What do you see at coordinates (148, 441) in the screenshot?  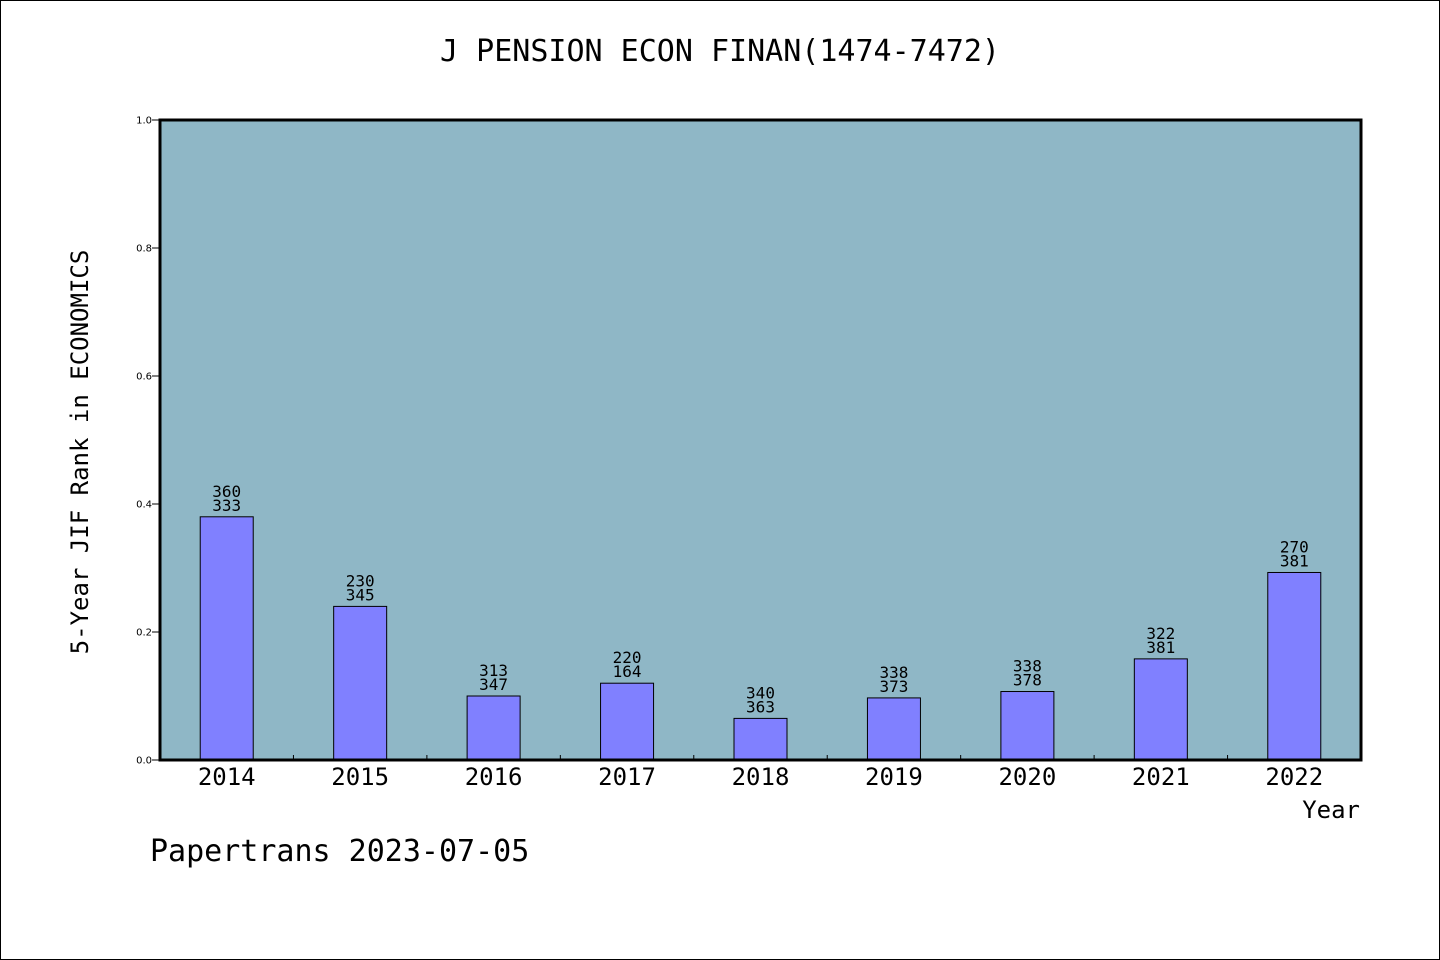 I see `y-axis: 0.0 0.2 0.4 0.6 0.8 1.0` at bounding box center [148, 441].